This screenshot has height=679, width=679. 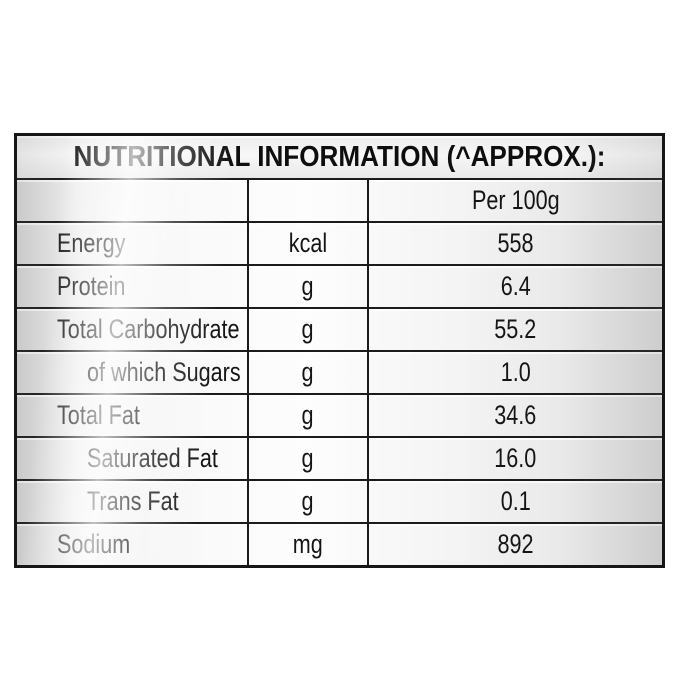 I want to click on table-row: Saturated Fat g 16.0, so click(x=339, y=457).